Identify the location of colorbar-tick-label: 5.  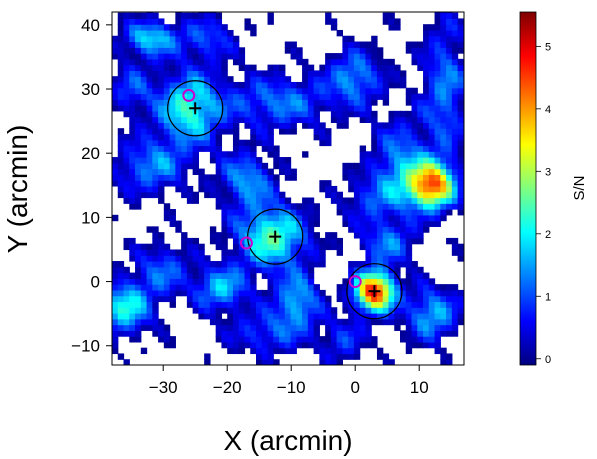
(548, 47).